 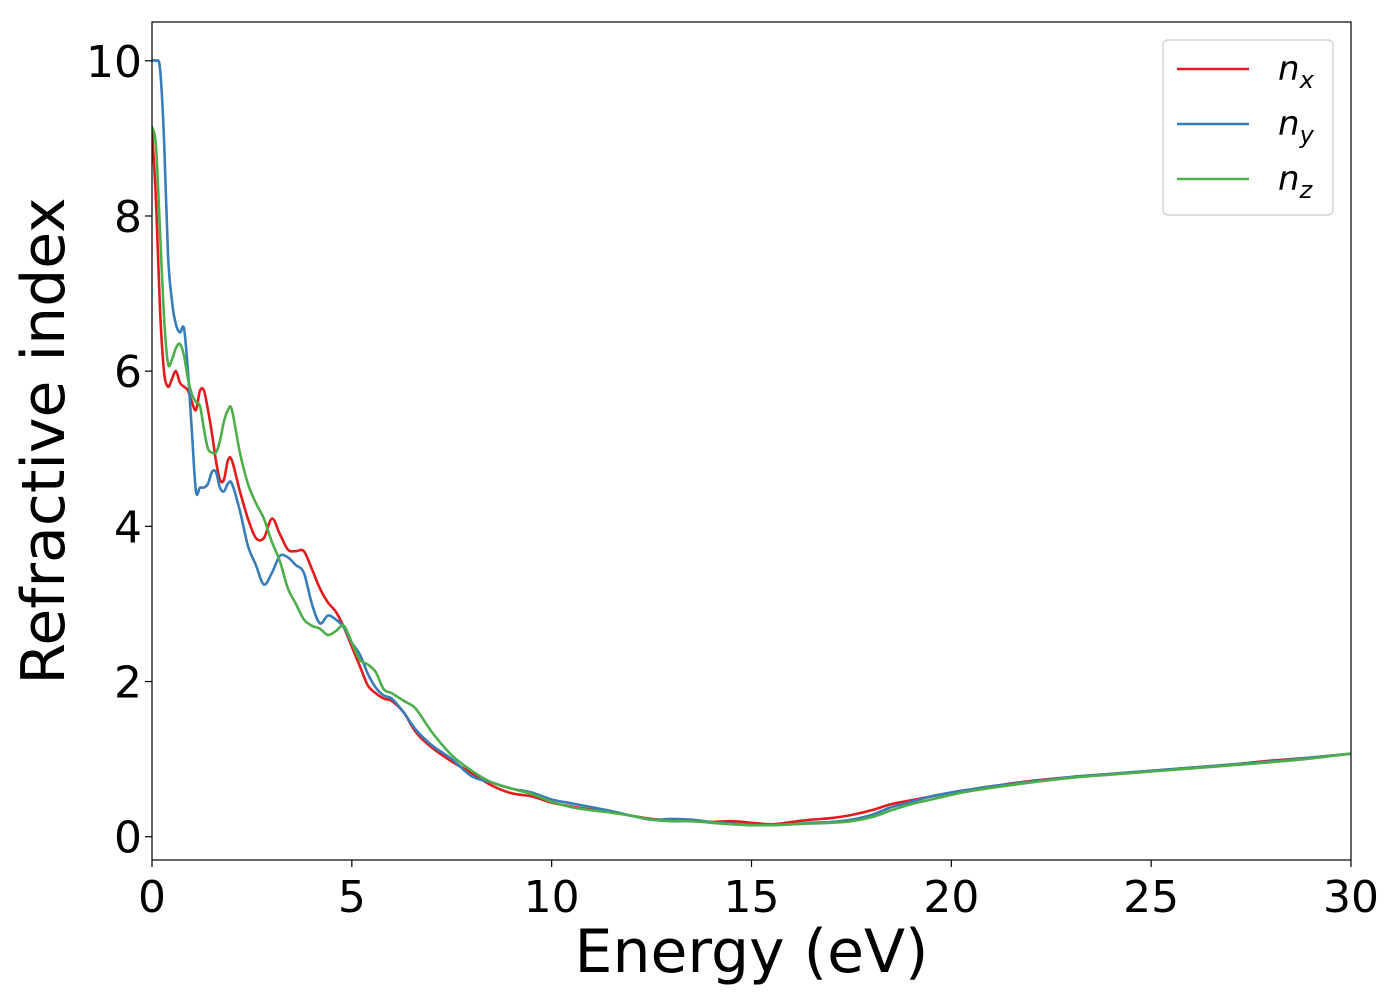 I want to click on x-tick-label: 25, so click(x=1151, y=897).